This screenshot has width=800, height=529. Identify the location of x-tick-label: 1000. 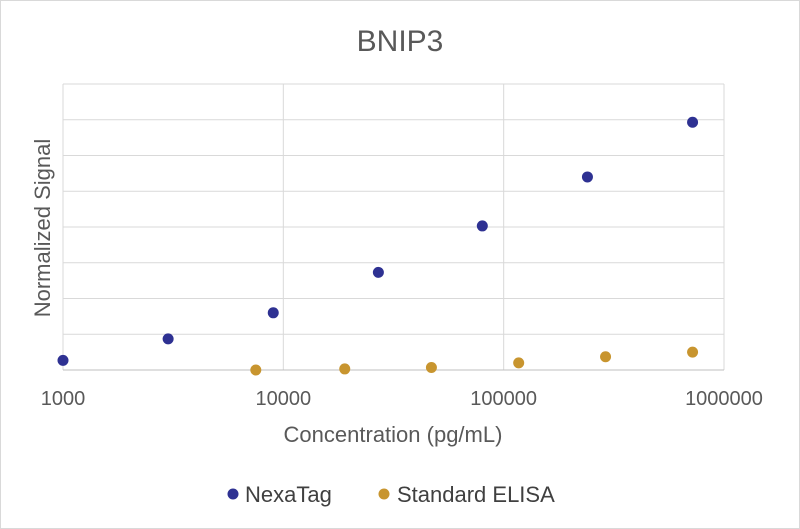
(63, 399).